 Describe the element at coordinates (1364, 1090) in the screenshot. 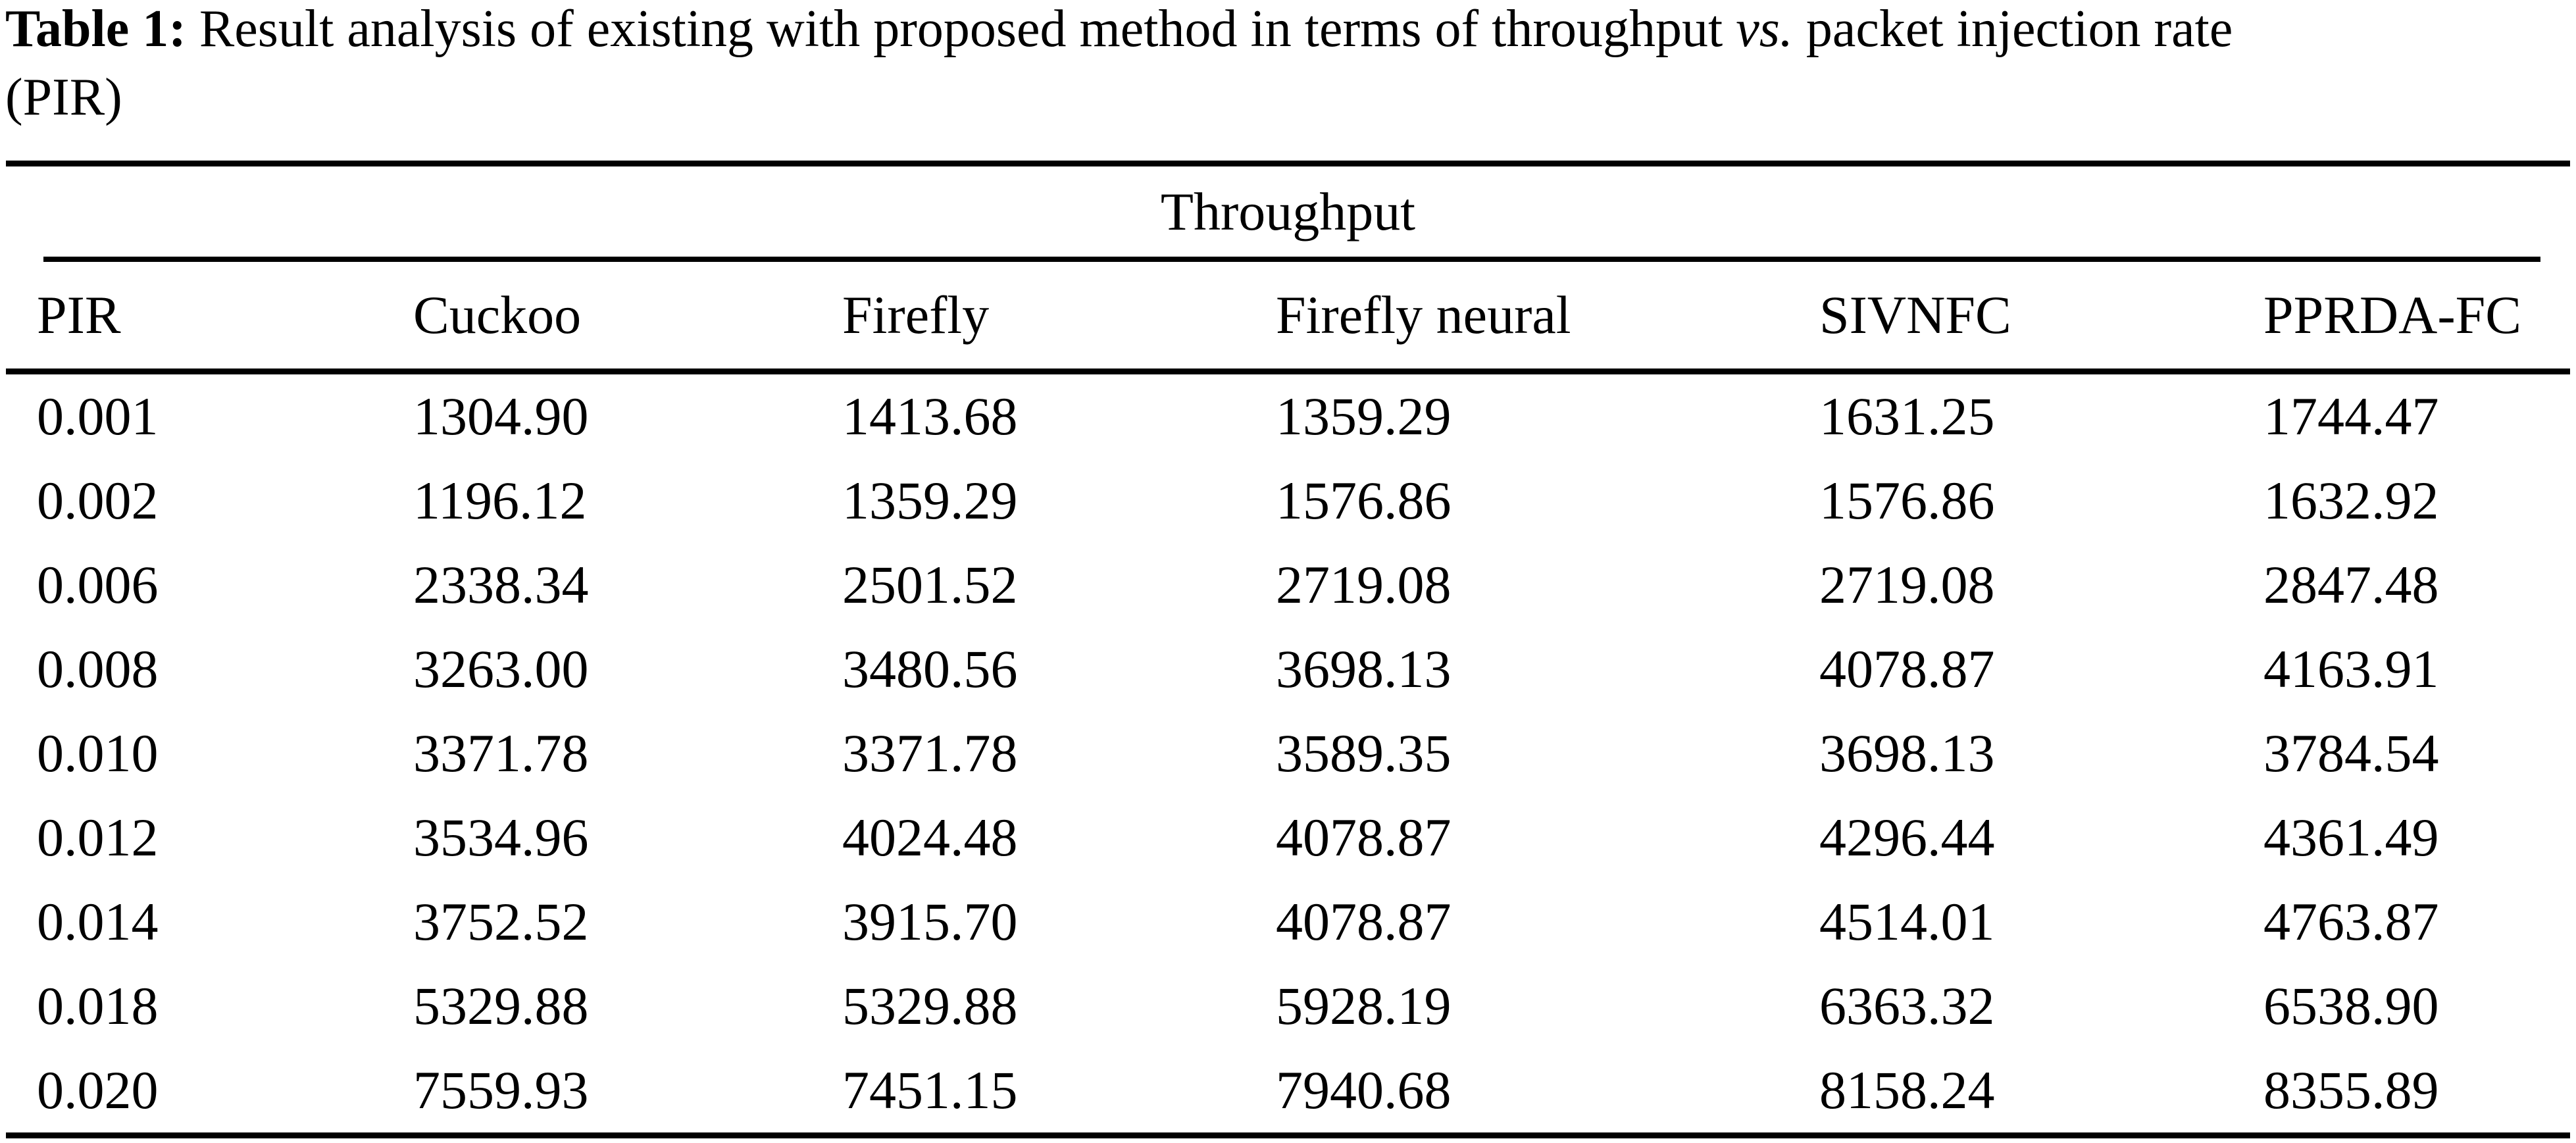

I see `firefly-neural-value: 7940.68` at that location.